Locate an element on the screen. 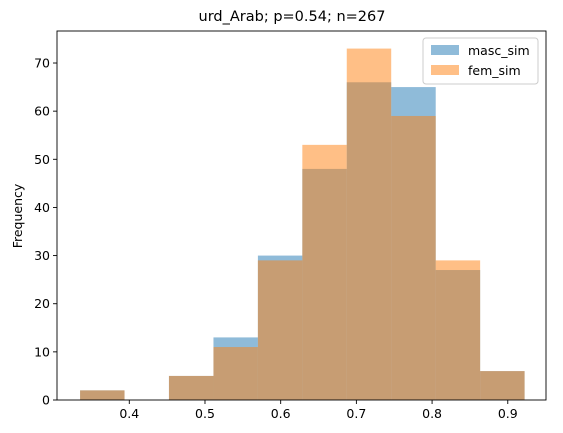  legend-label-masc_sim: masc_sim is located at coordinates (499, 50).